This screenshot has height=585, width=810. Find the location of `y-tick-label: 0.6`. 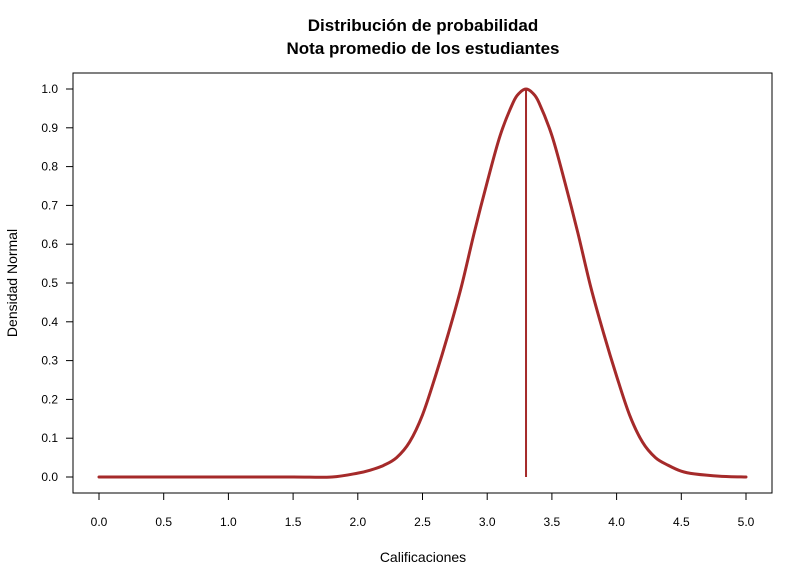

y-tick-label: 0.6 is located at coordinates (49, 244).